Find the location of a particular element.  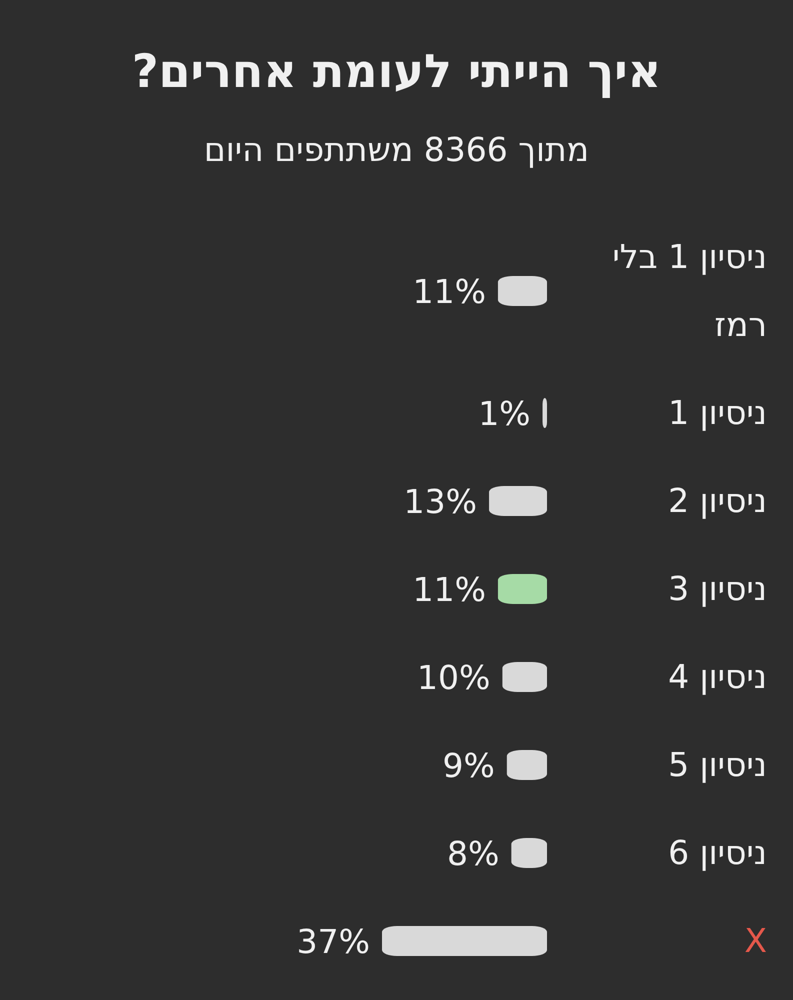

data-label: 8% is located at coordinates (473, 853).